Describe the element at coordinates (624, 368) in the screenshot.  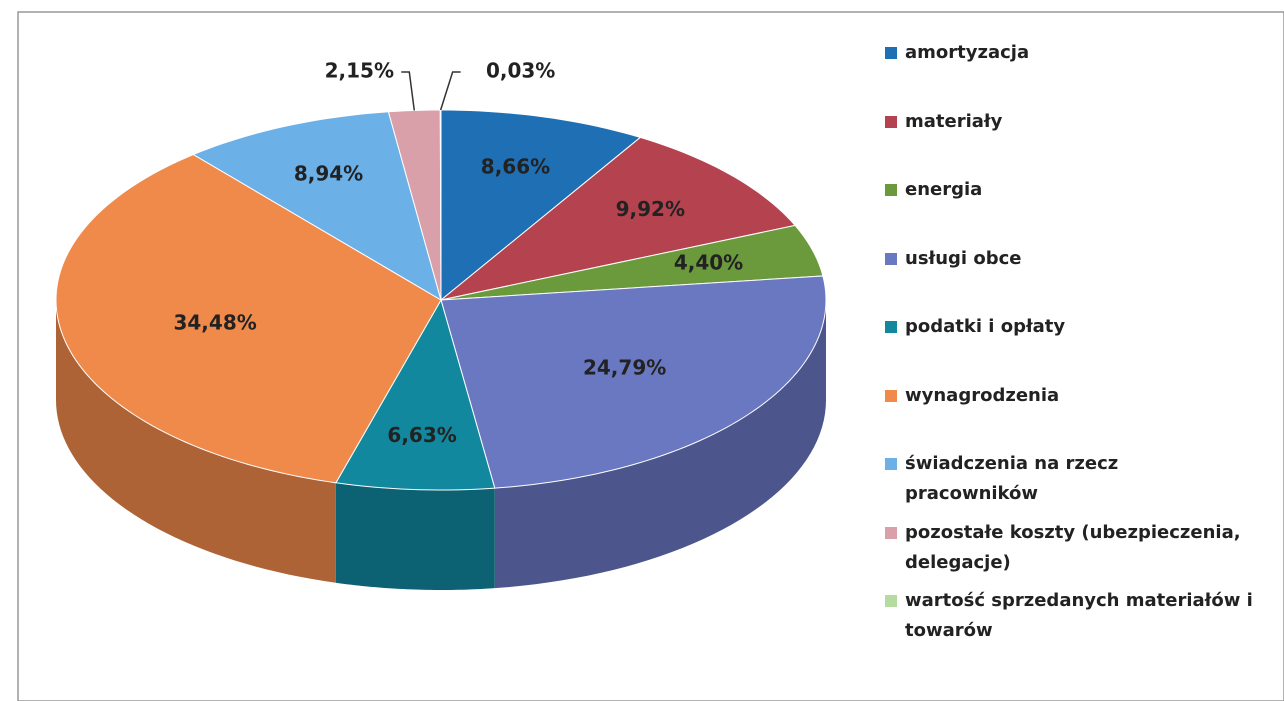
I see `data-label: 24,79%` at that location.